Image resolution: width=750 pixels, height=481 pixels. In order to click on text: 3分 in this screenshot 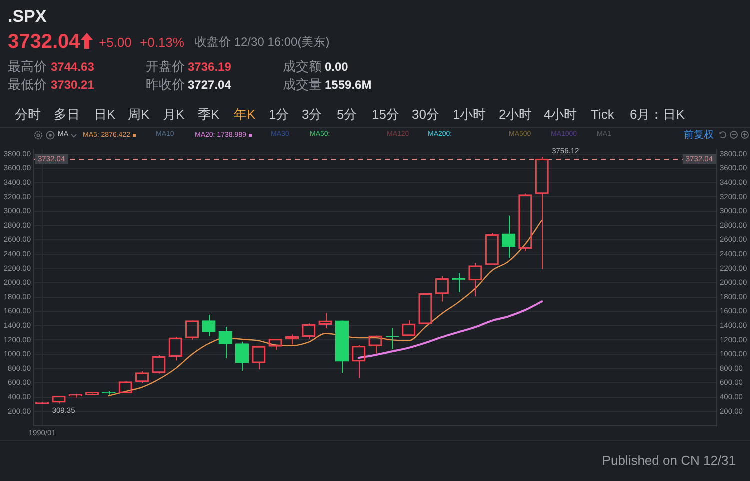, I will do `click(312, 115)`.